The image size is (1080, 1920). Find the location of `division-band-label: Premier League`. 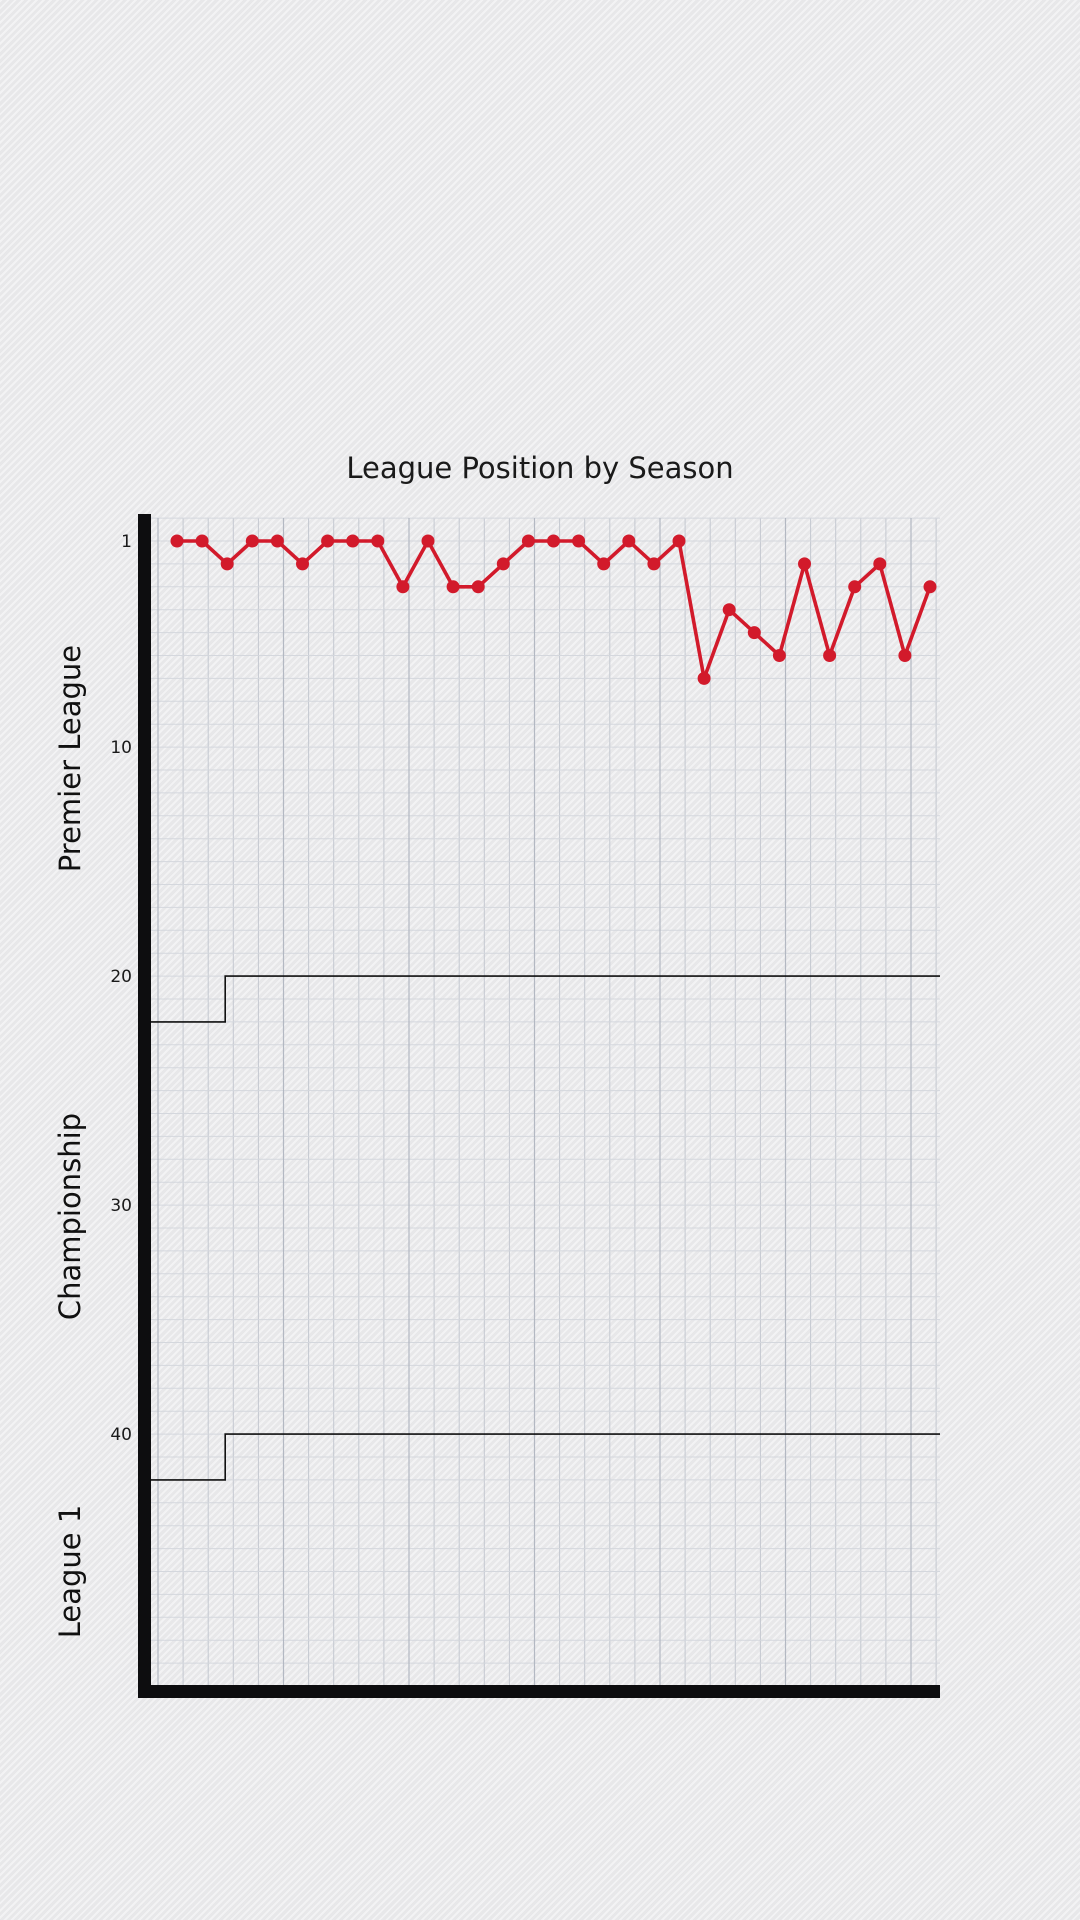

division-band-label: Premier League is located at coordinates (70, 758).